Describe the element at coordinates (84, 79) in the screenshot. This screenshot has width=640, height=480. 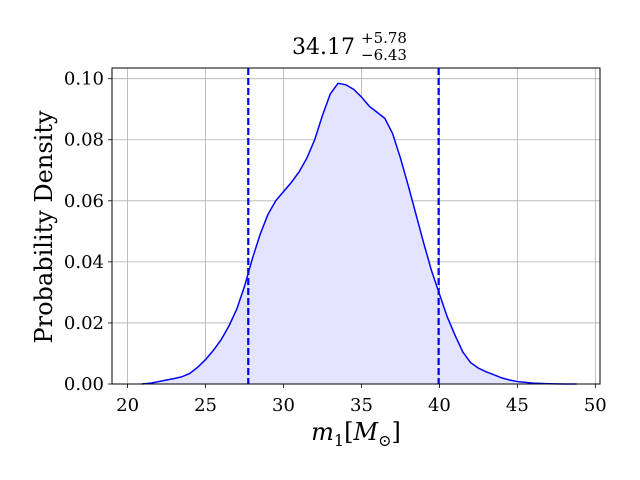
I see `y-tick-label: 0.10` at that location.